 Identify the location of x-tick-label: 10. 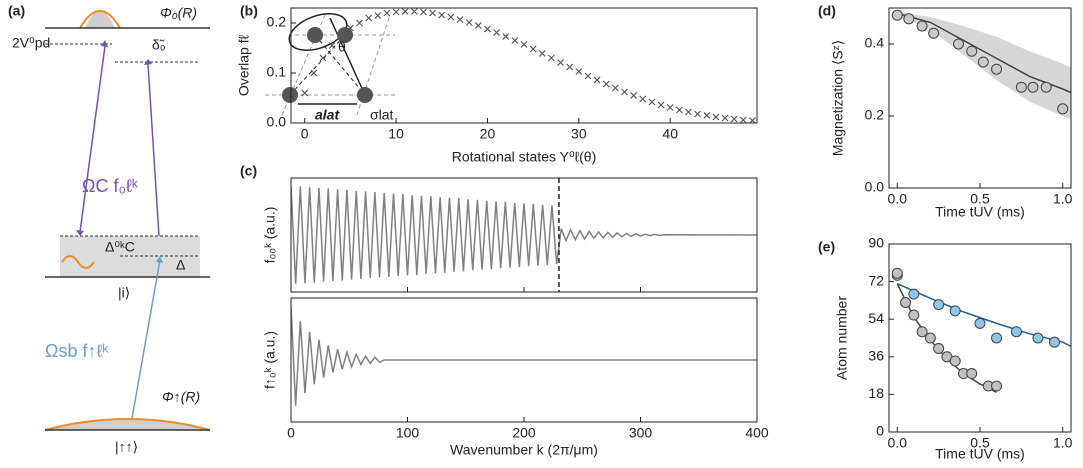
(396, 134).